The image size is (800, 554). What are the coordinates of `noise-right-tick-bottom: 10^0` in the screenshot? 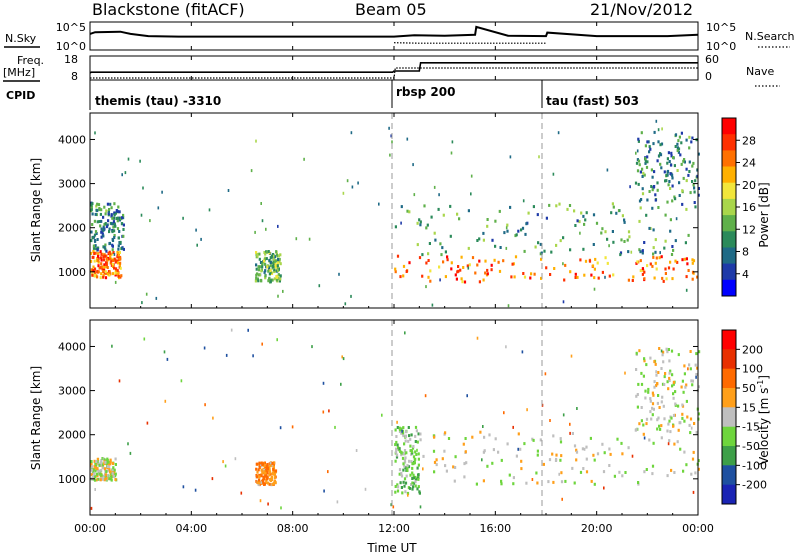 It's located at (721, 46).